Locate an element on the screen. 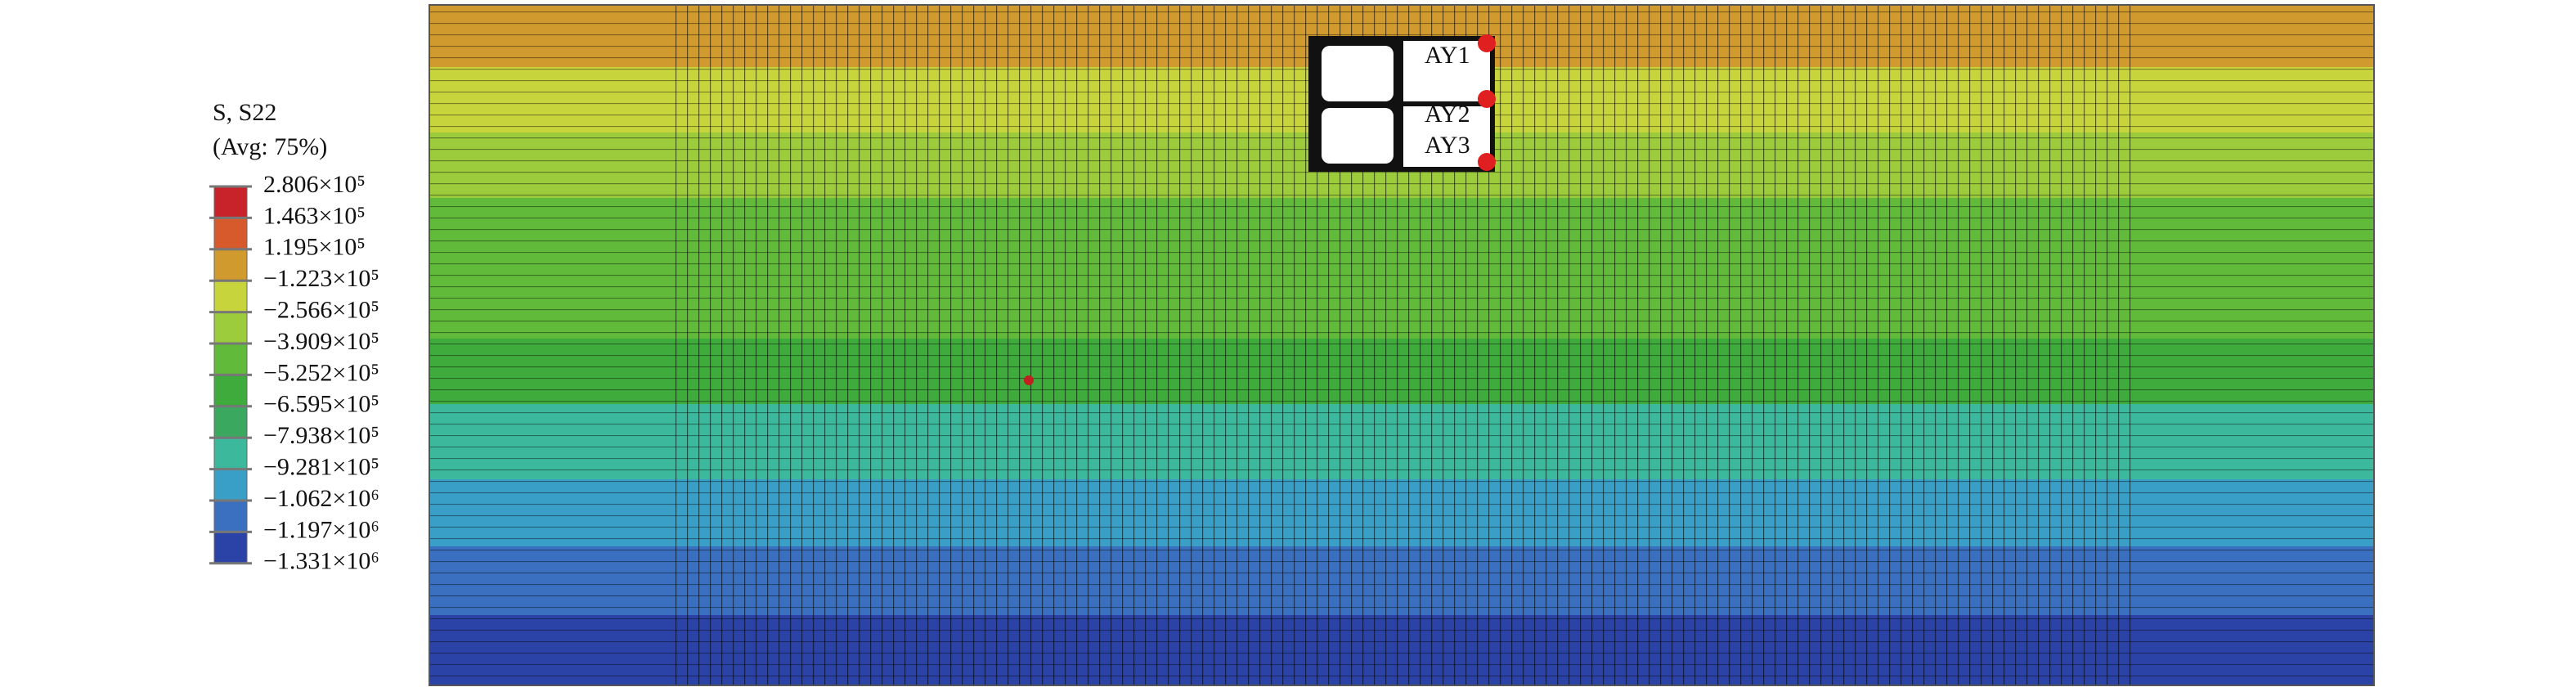  legend-label: −1.062×10⁶ is located at coordinates (321, 498).